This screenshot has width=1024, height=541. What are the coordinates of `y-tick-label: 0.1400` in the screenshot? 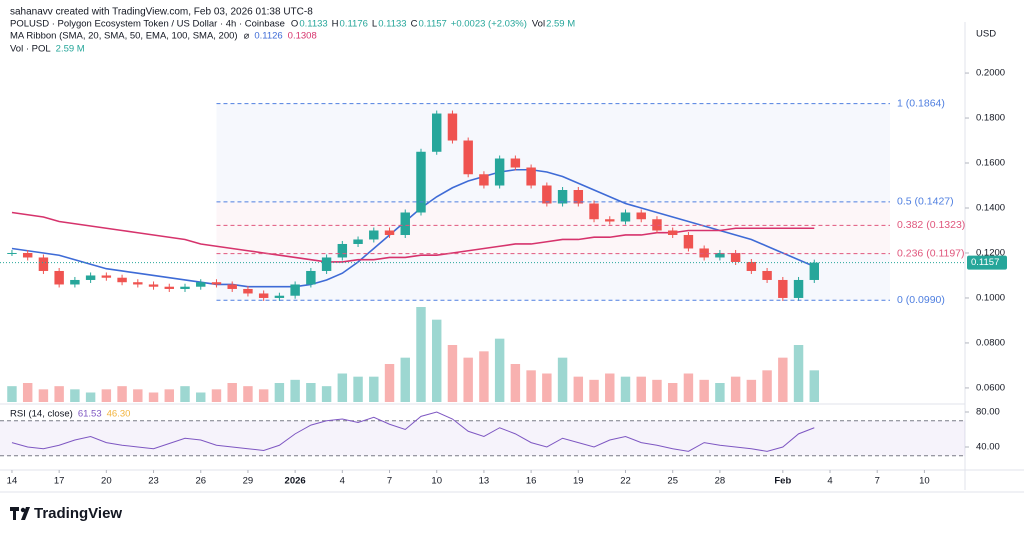 It's located at (990, 208).